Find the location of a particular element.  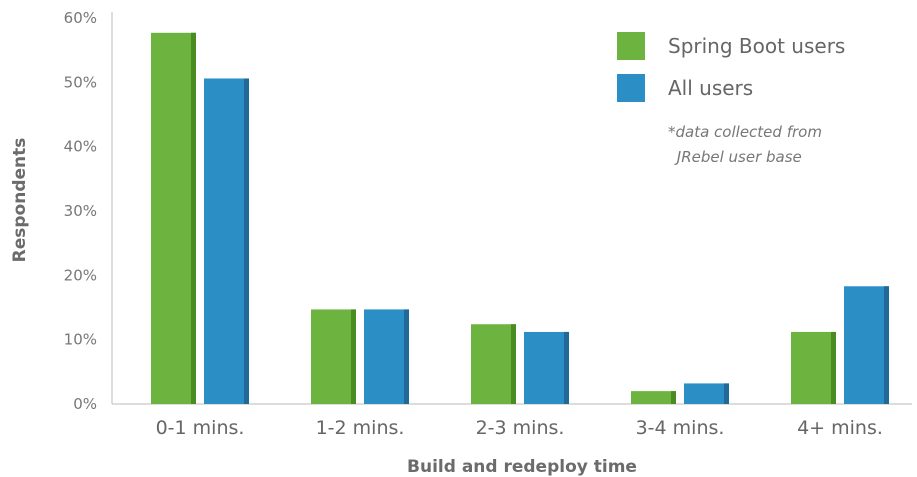

y-axis-title: Respondents is located at coordinates (20, 200).